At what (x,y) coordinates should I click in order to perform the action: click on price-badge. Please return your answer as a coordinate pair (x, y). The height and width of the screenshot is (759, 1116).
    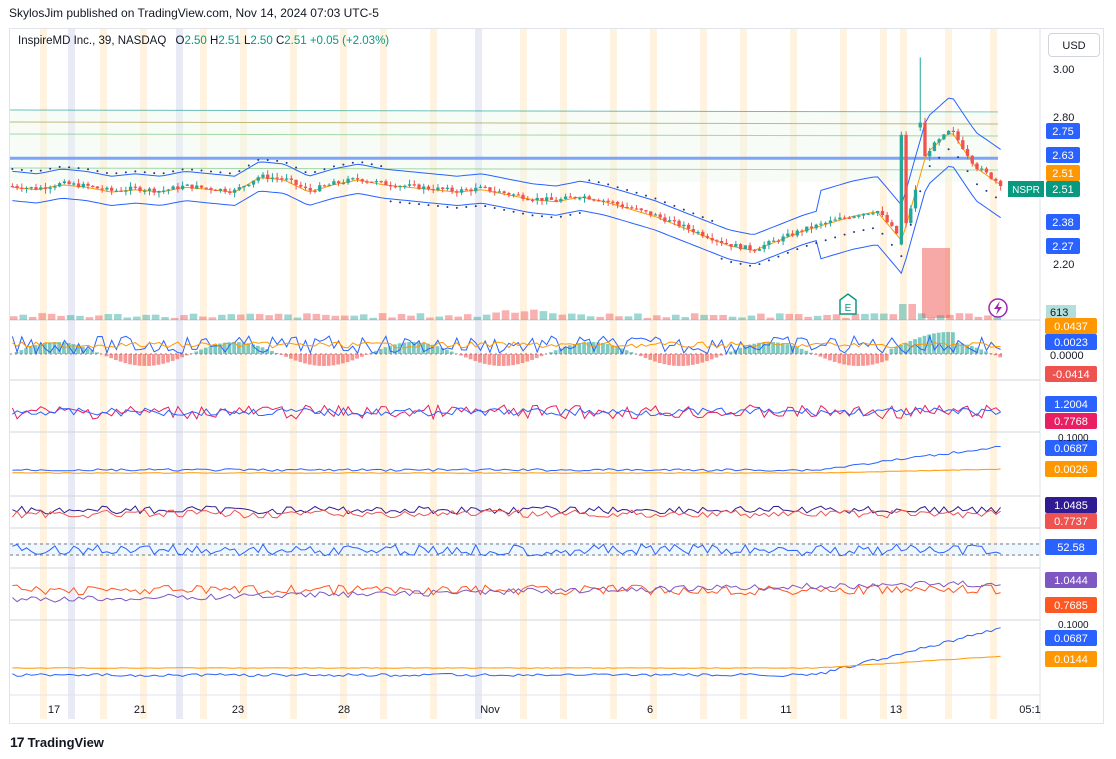
    Looking at the image, I should click on (1063, 131).